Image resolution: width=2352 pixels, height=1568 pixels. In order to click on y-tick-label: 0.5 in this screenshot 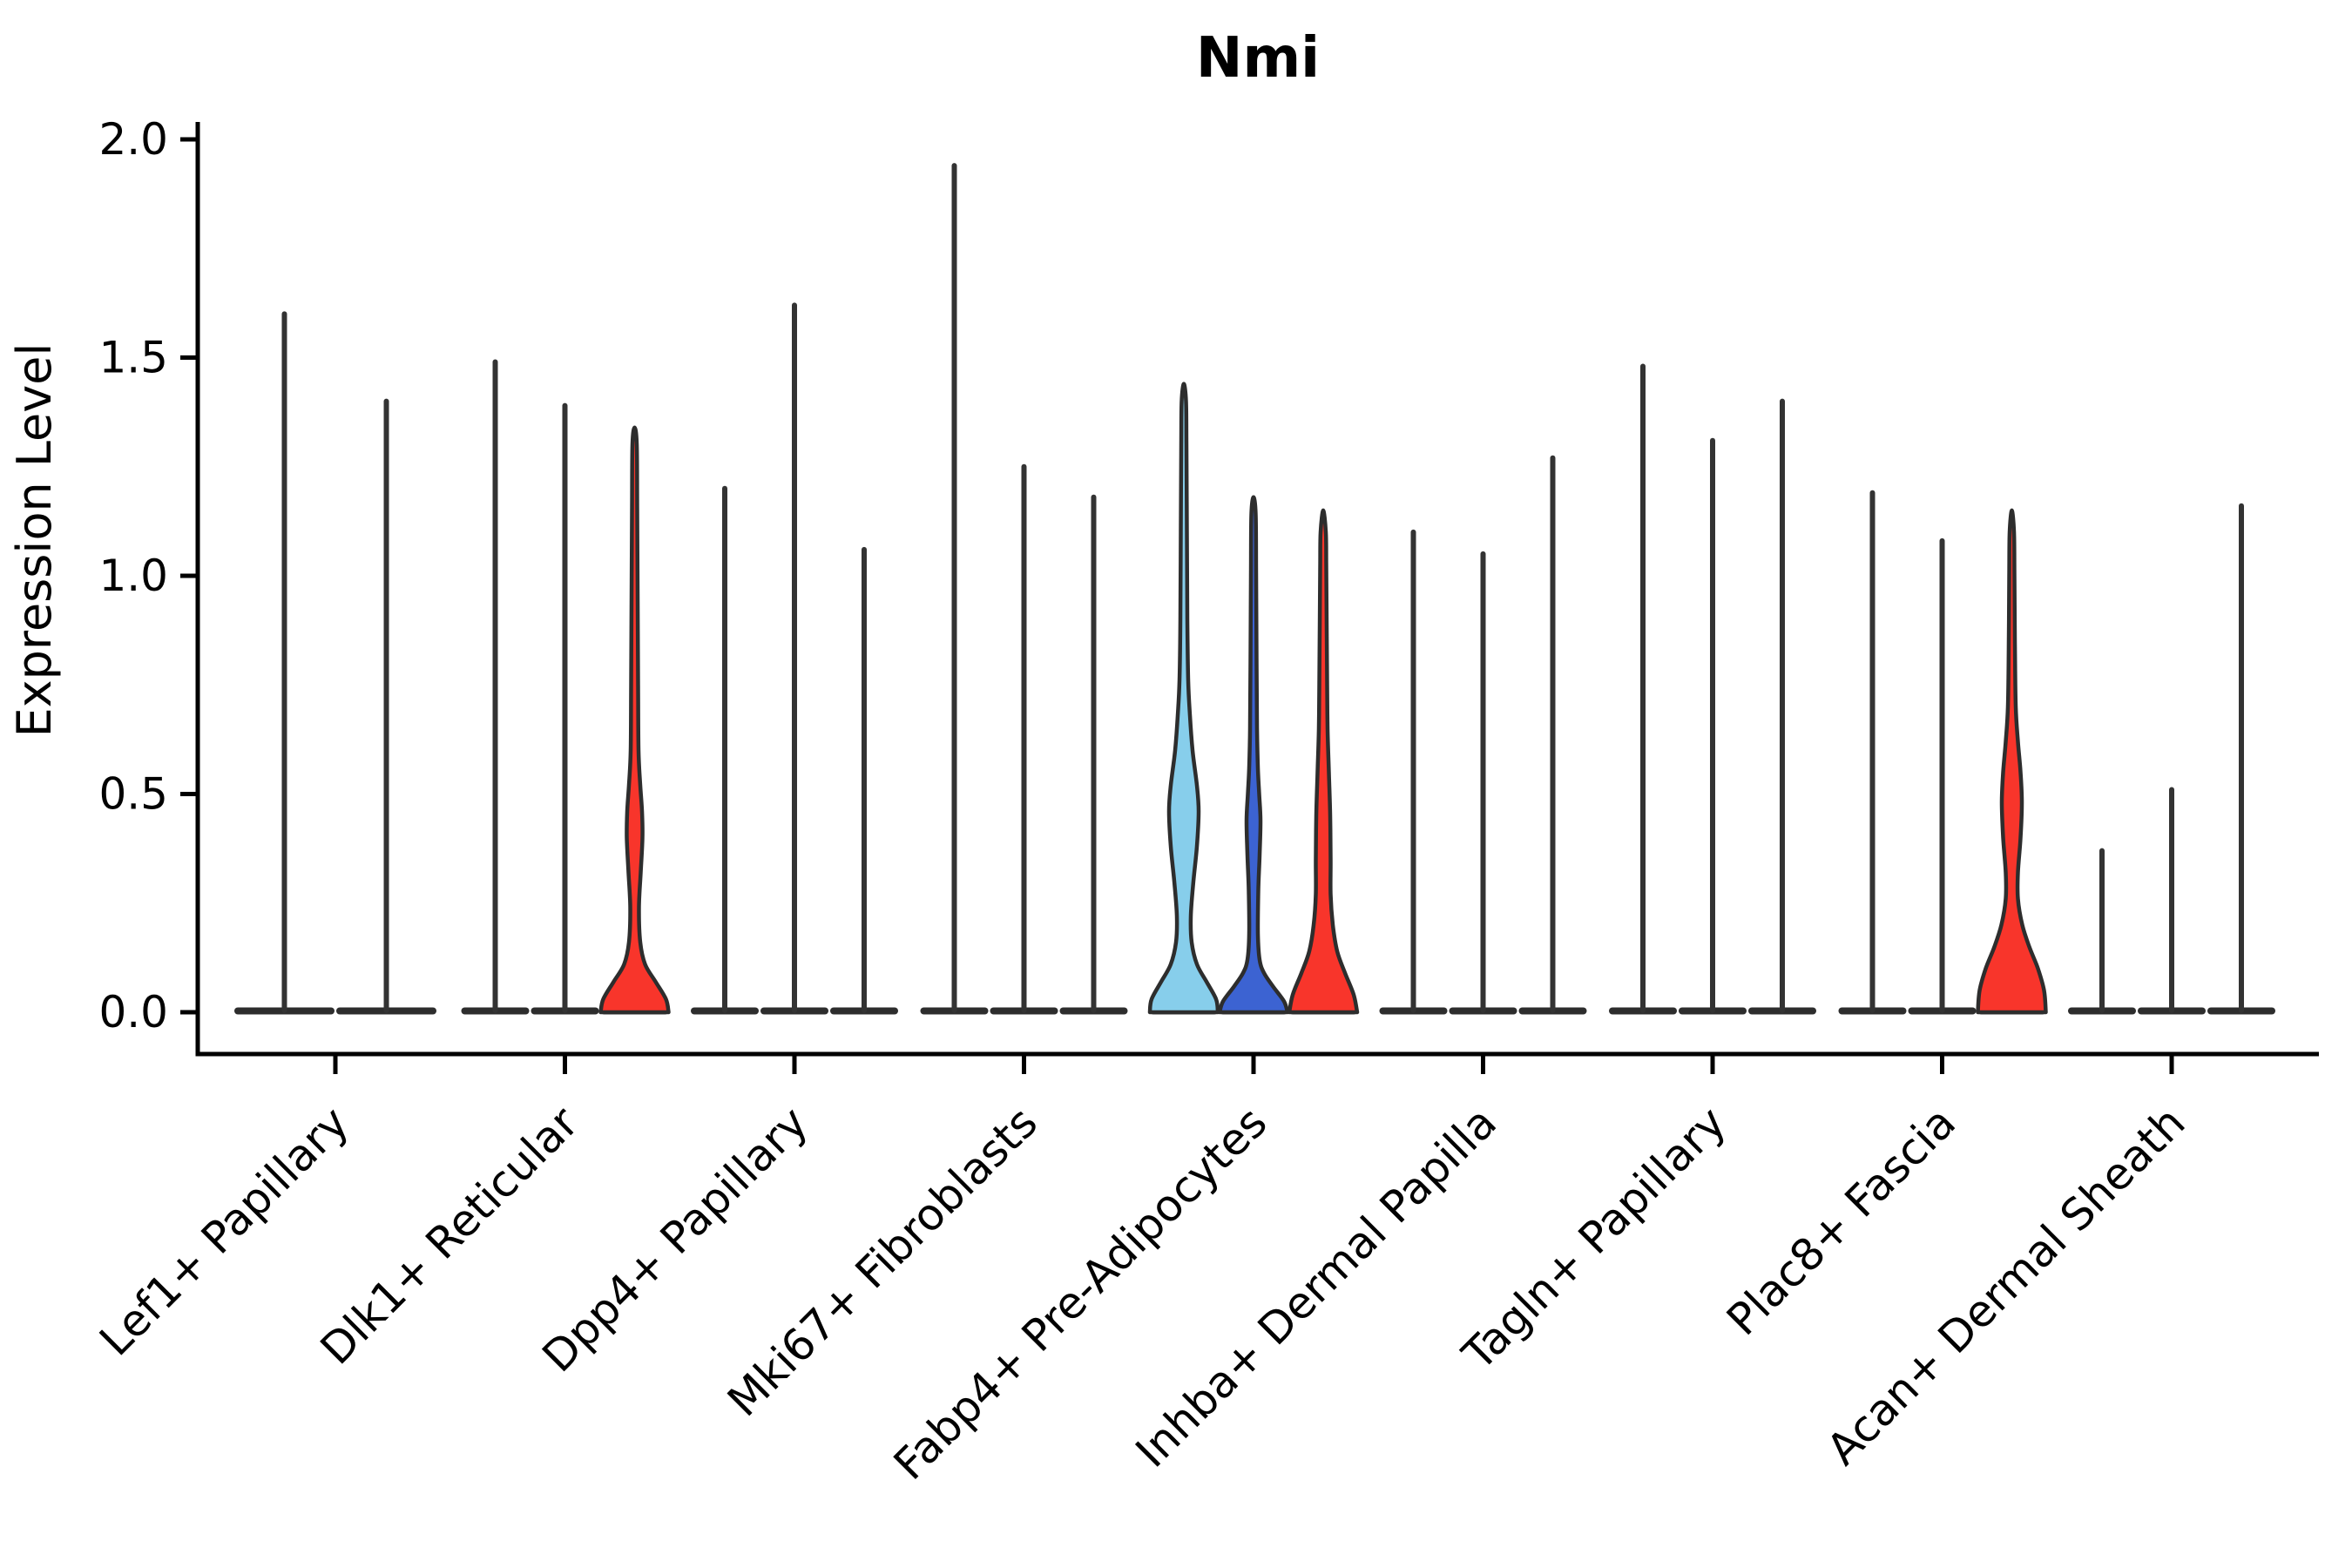, I will do `click(133, 795)`.